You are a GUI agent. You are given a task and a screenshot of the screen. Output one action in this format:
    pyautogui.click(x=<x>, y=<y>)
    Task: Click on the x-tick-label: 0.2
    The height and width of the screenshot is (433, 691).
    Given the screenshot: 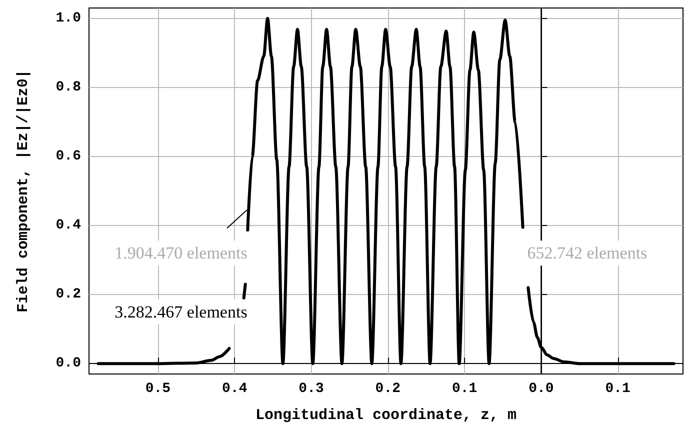 What is the action you would take?
    pyautogui.click(x=388, y=389)
    